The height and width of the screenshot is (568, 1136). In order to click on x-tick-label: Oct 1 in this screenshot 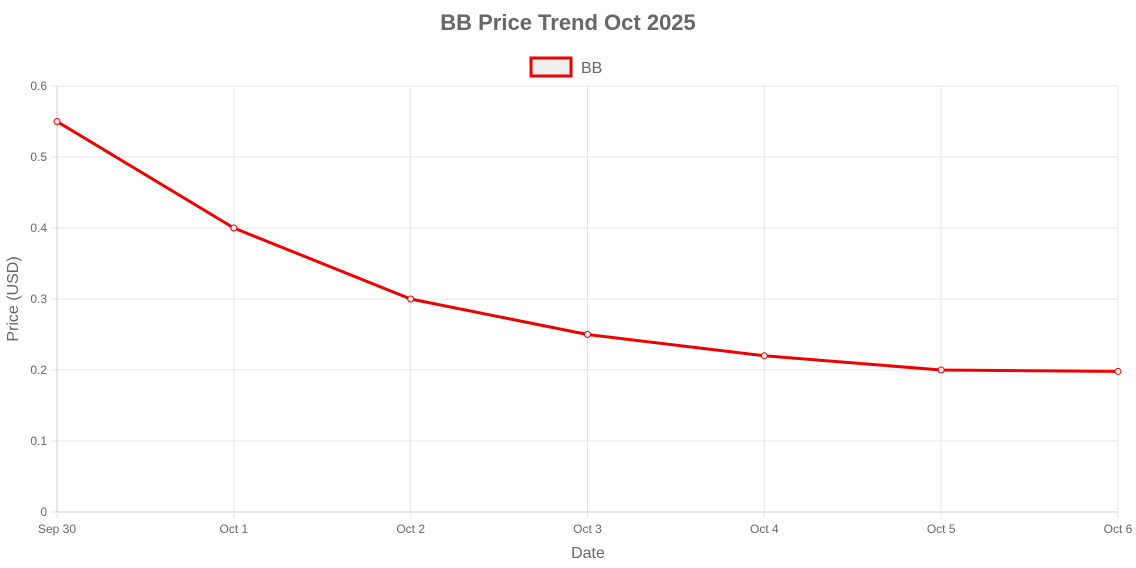, I will do `click(233, 529)`.